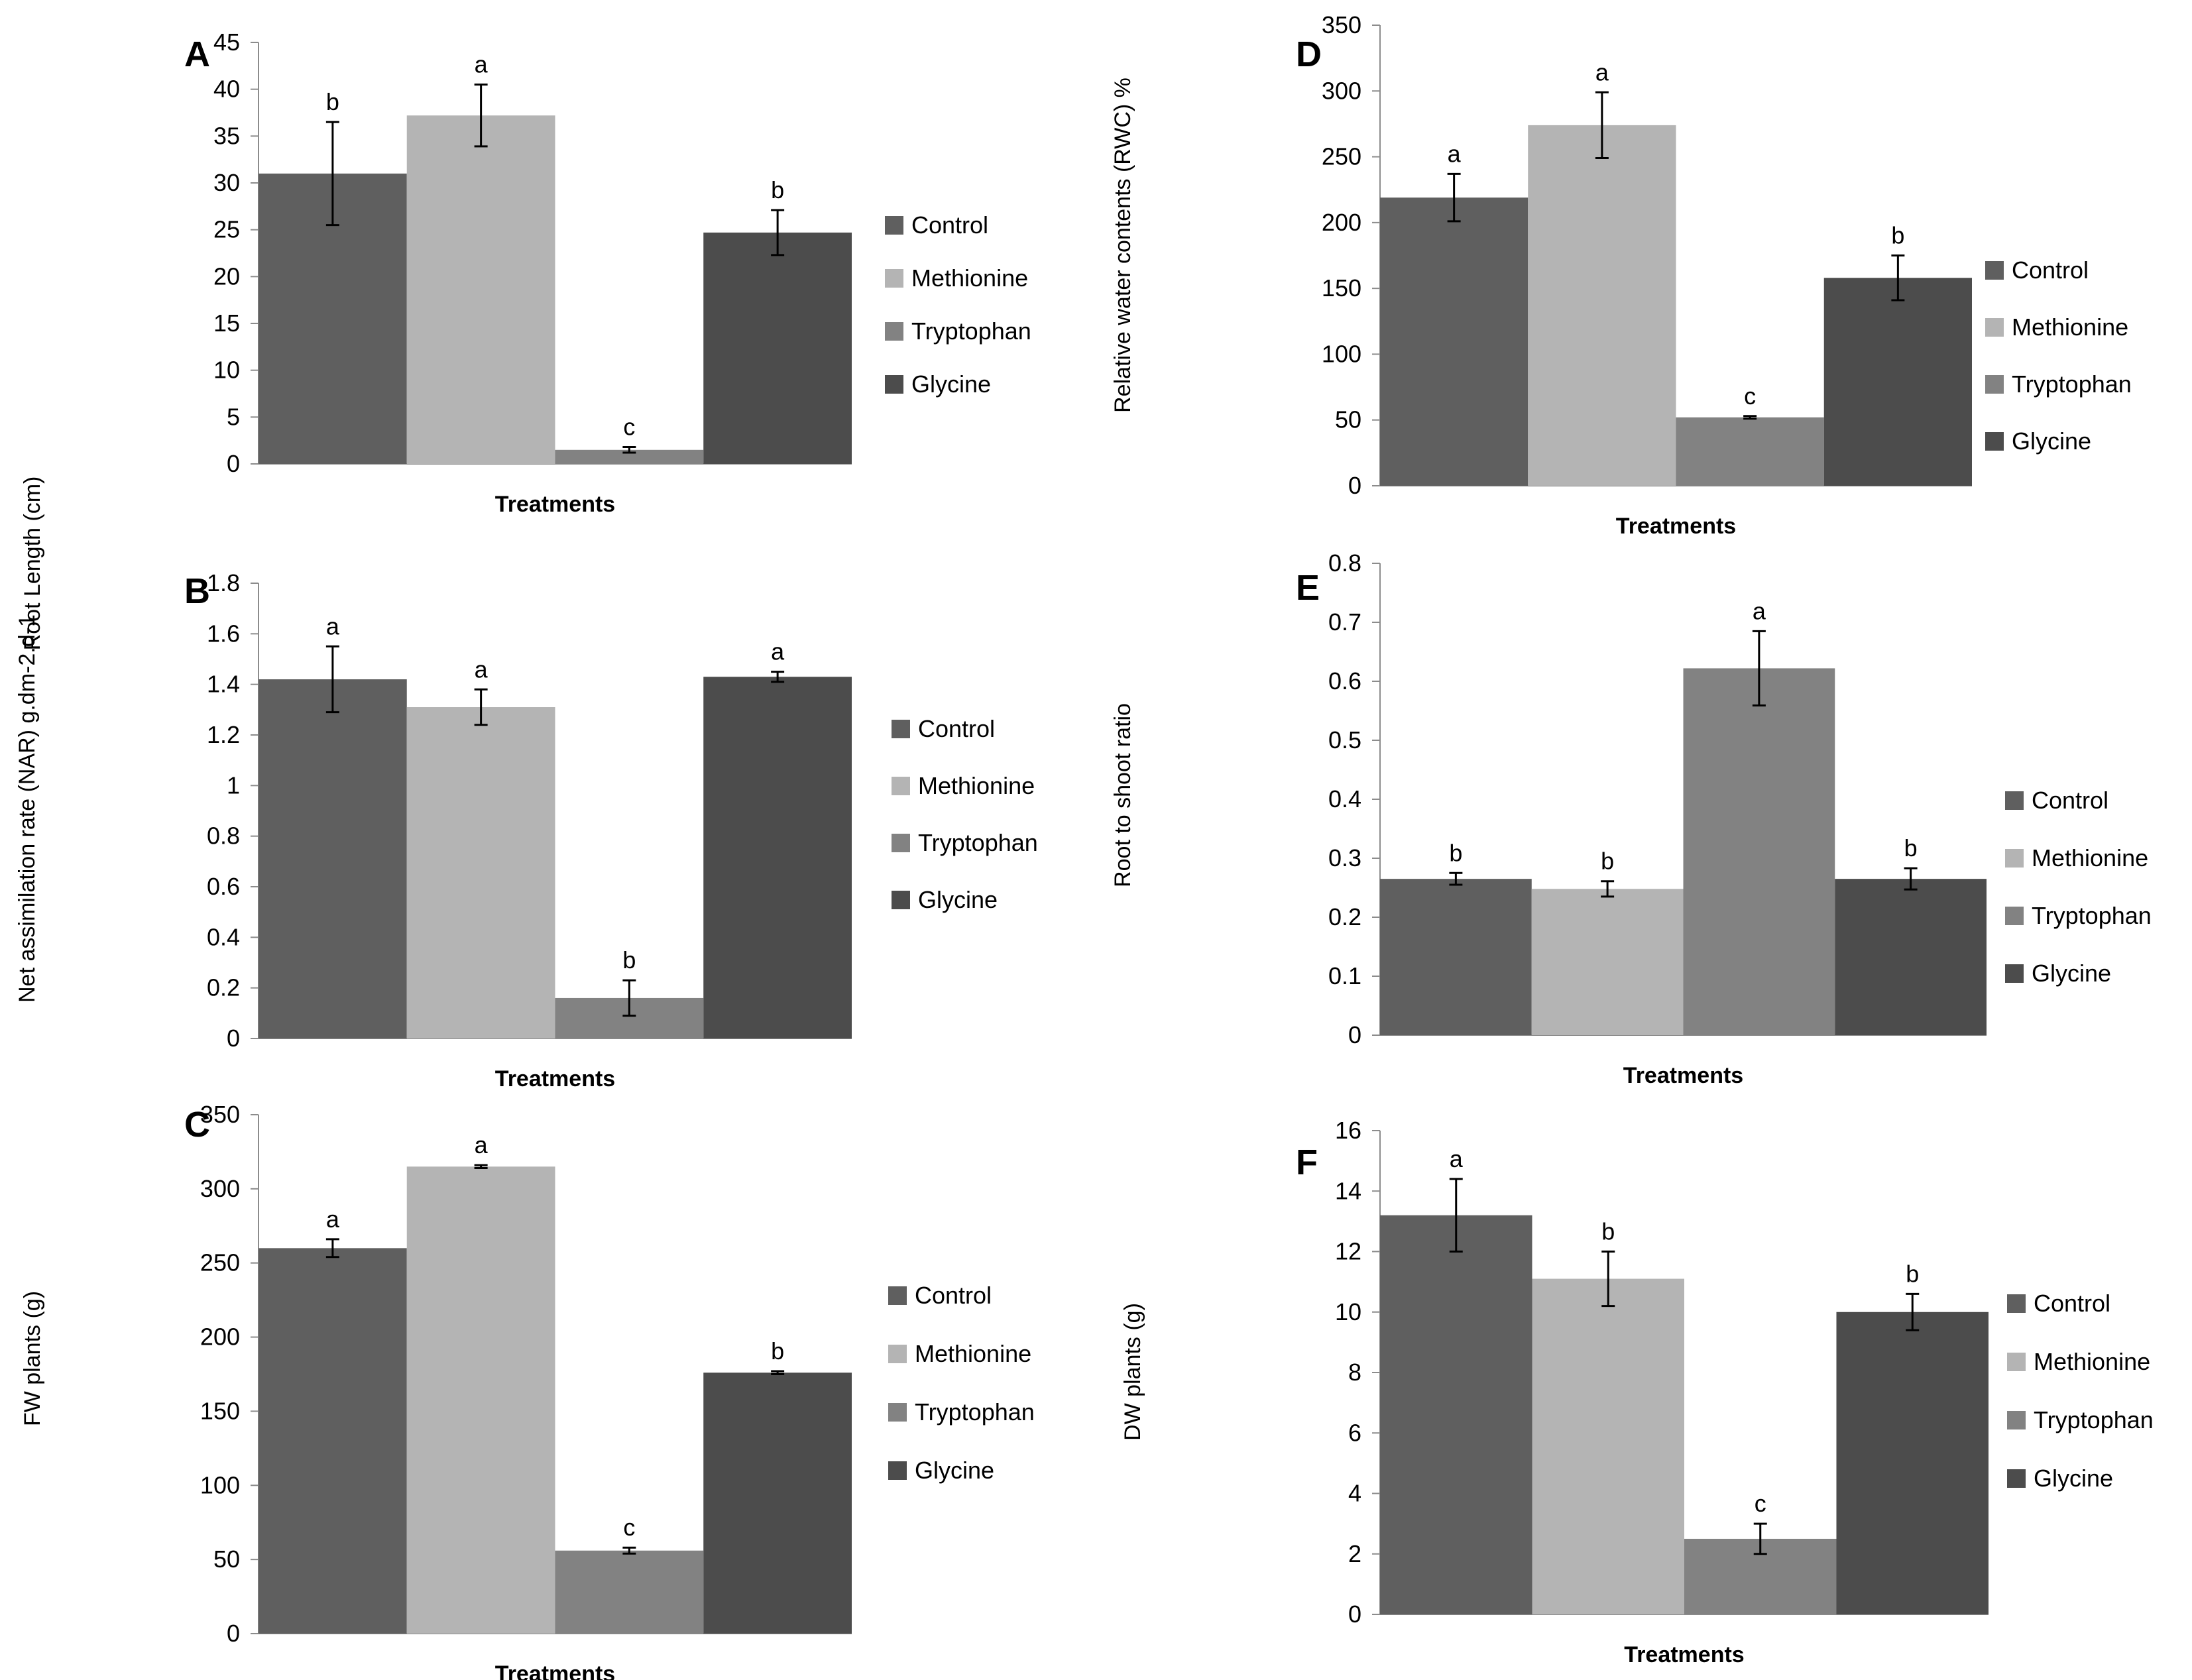  Describe the element at coordinates (629, 1527) in the screenshot. I see `significance-label: c` at that location.